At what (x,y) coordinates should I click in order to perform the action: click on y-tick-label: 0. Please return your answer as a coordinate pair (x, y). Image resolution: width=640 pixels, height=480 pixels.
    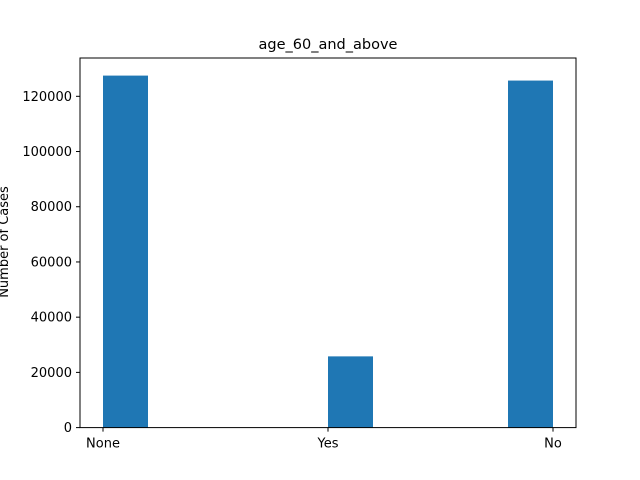
    Looking at the image, I should click on (68, 428).